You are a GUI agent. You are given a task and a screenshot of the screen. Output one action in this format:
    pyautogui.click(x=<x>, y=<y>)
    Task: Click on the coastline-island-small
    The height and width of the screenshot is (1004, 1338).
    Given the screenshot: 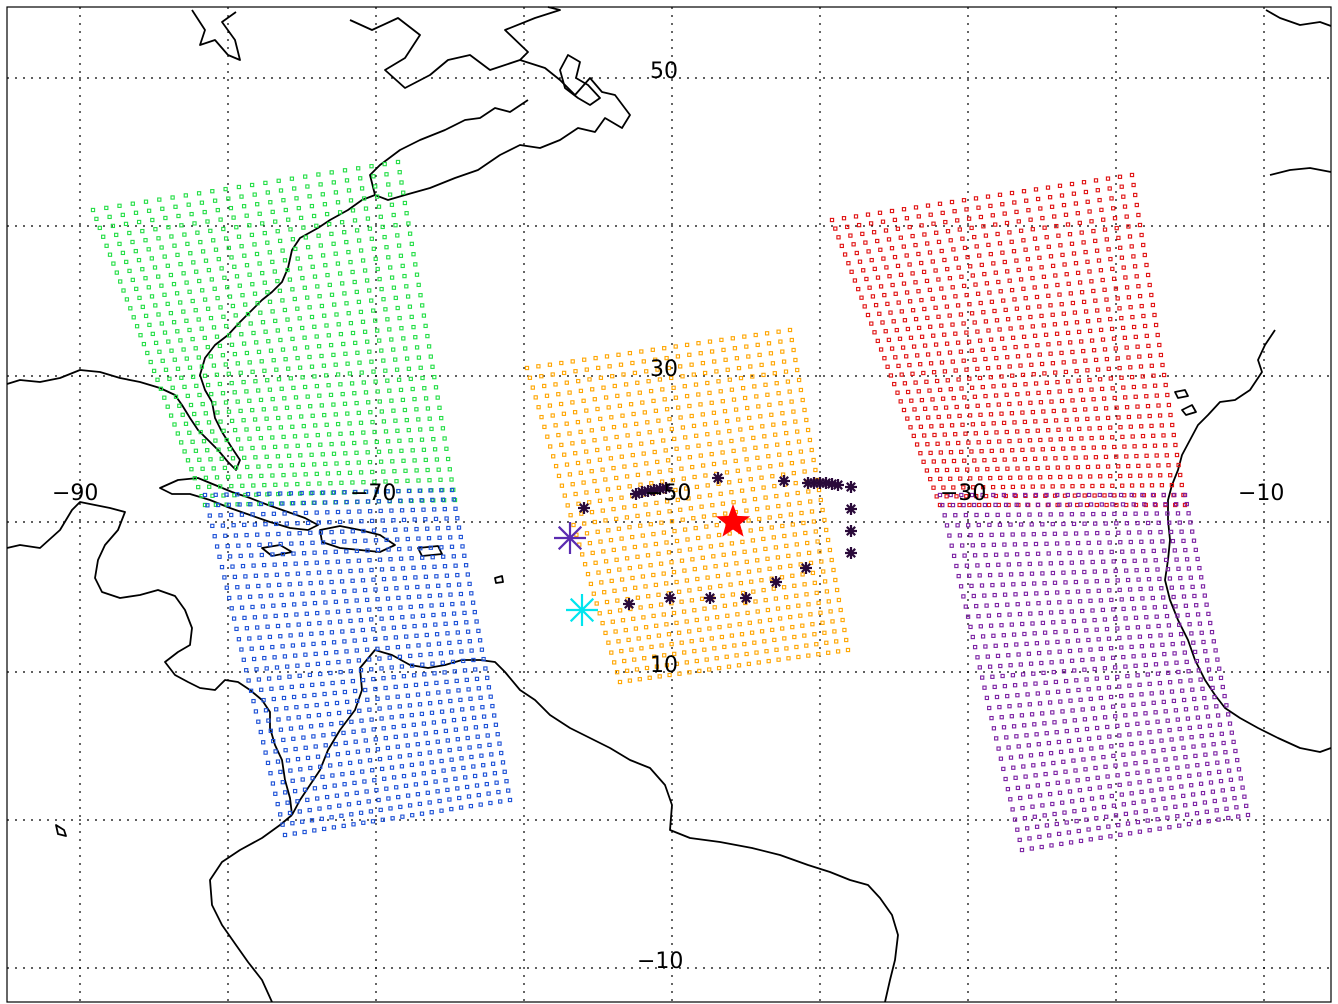 What is the action you would take?
    pyautogui.click(x=499, y=579)
    